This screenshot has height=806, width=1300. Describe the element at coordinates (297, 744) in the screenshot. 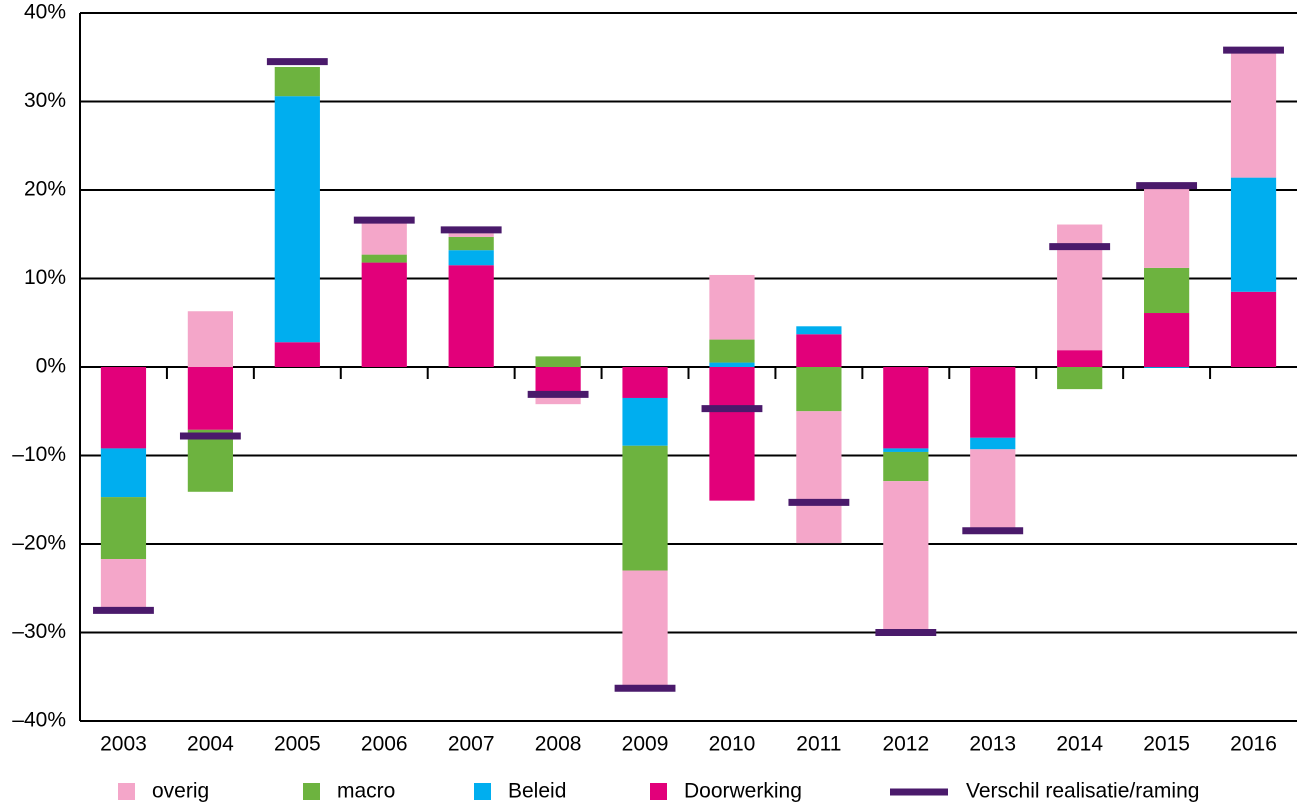

I see `x-tick-label: 2005` at that location.